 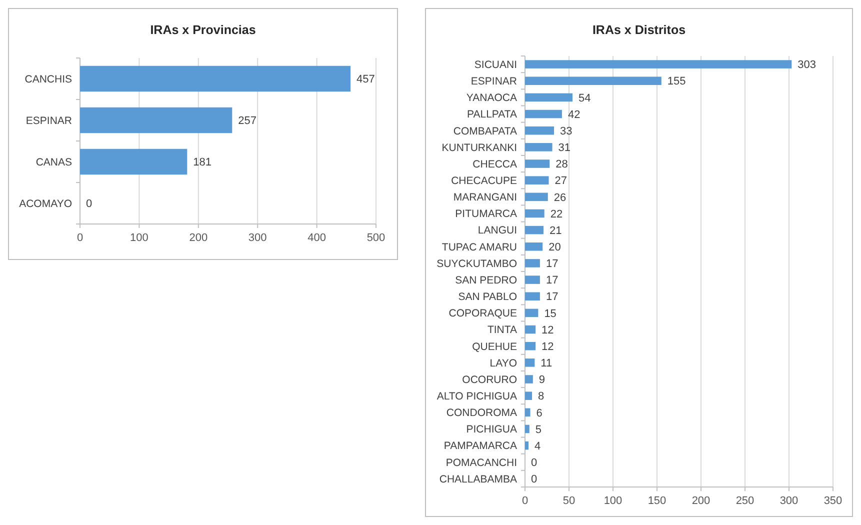 What do you see at coordinates (676, 82) in the screenshot?
I see `data-label: 155` at bounding box center [676, 82].